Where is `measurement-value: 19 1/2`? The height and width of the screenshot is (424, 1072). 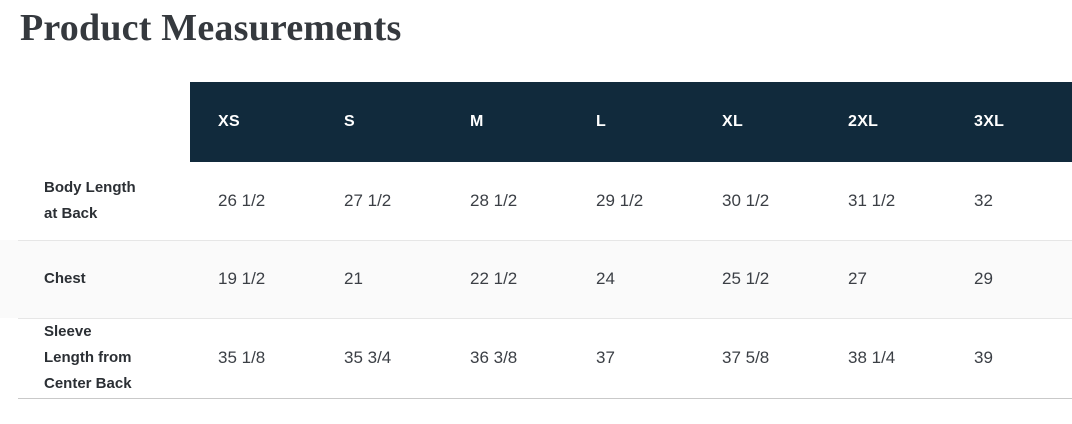
measurement-value: 19 1/2 is located at coordinates (253, 279).